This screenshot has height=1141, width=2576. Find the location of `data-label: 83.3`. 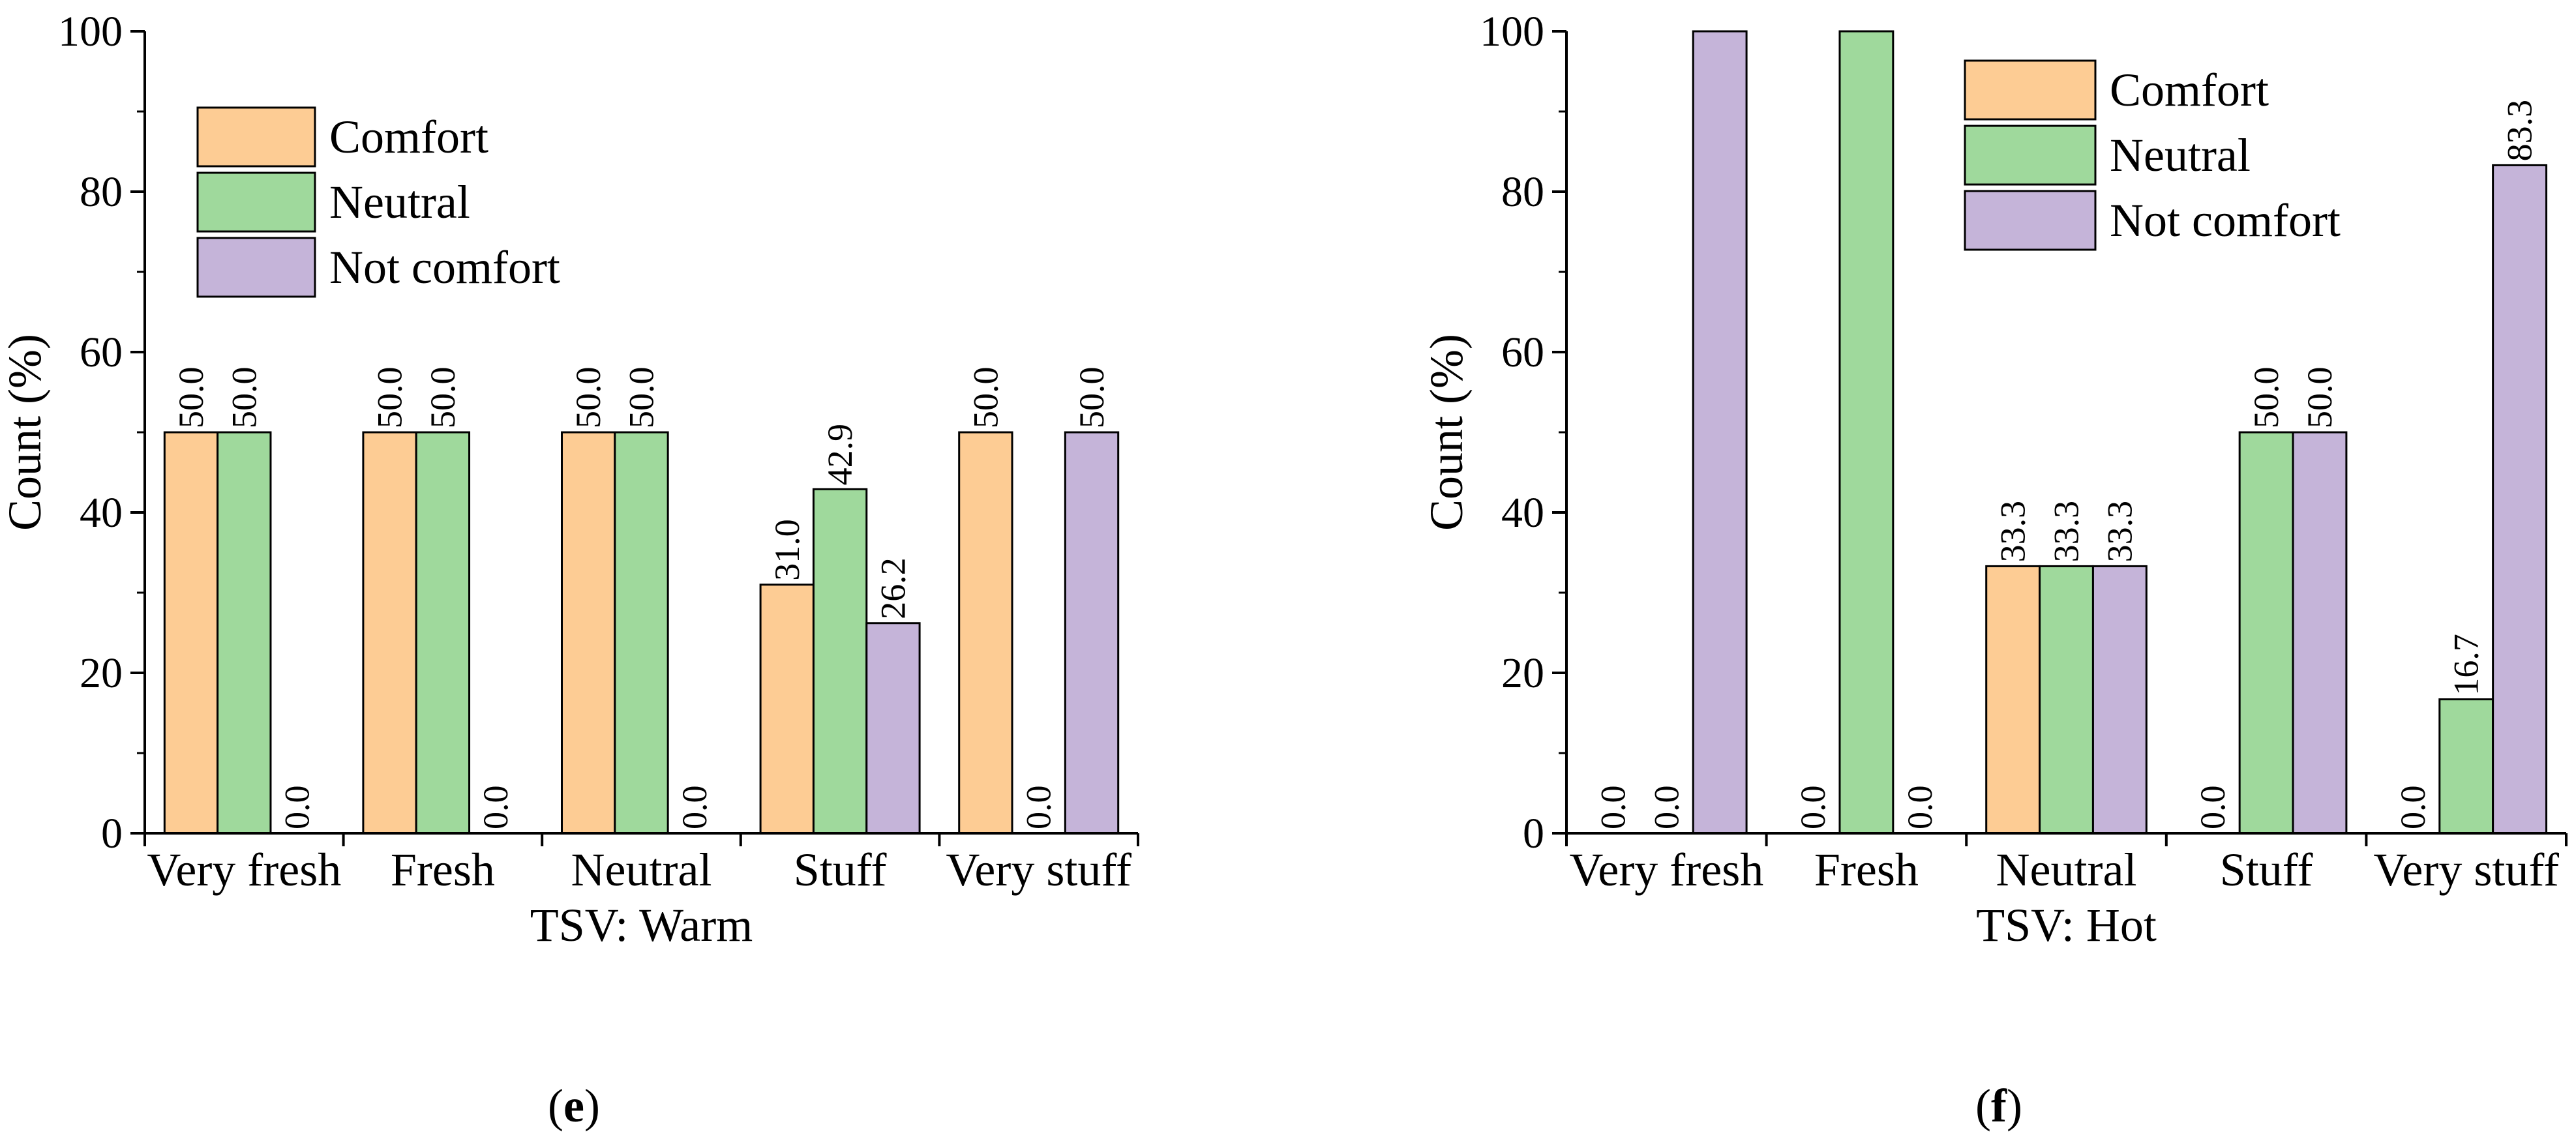

data-label: 83.3 is located at coordinates (2519, 131).